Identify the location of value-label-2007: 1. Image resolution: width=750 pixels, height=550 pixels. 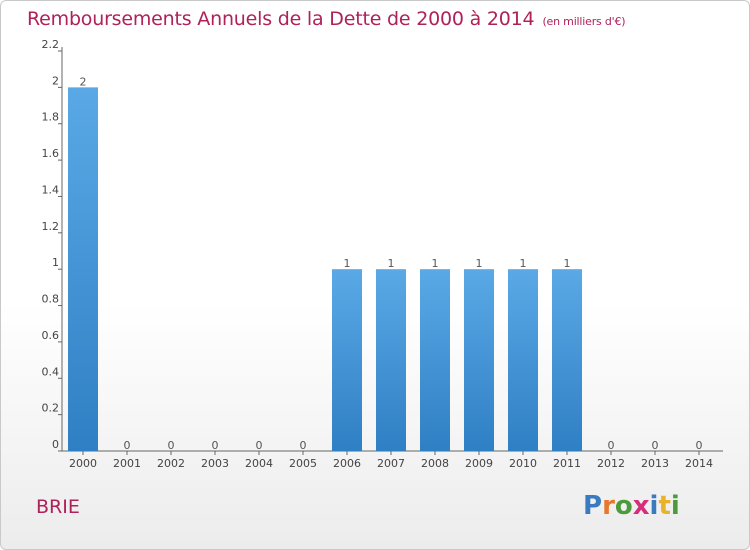
(391, 263).